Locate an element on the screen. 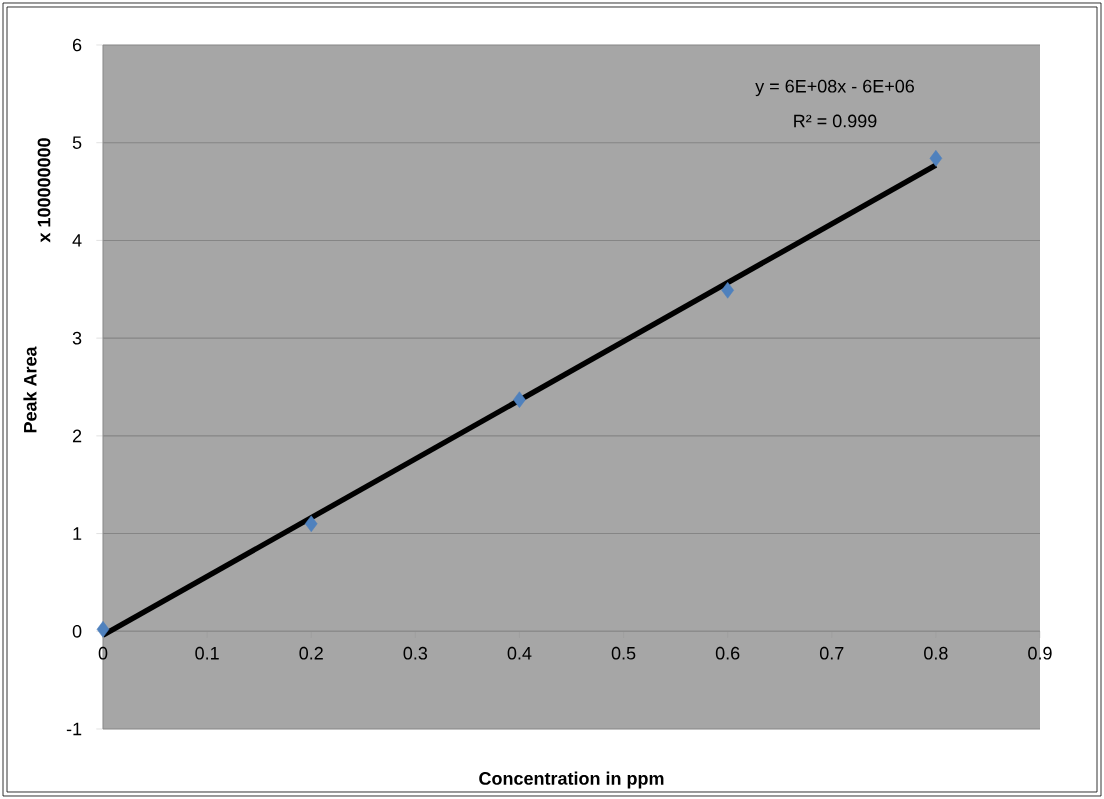 Image resolution: width=1104 pixels, height=799 pixels. x-tick-label: 0.9 is located at coordinates (1040, 653).